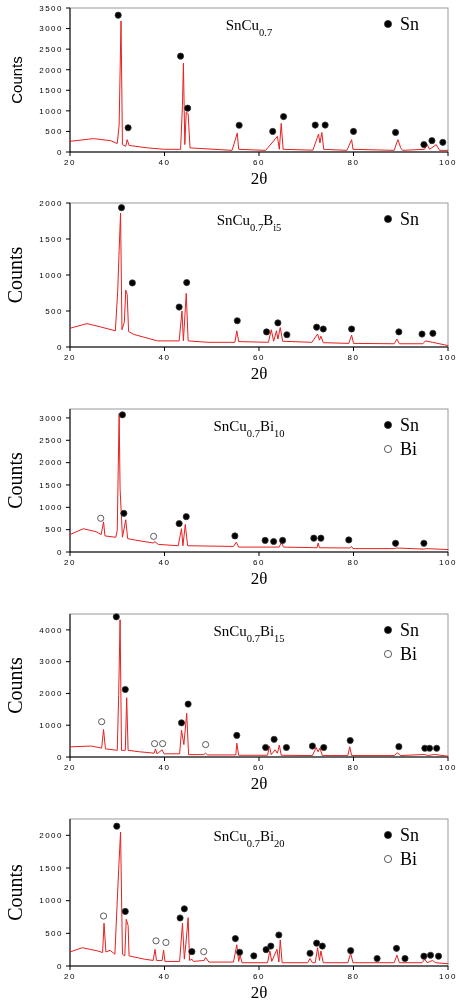 This screenshot has height=1004, width=464. What do you see at coordinates (51, 694) in the screenshot?
I see `y-tick-label: 2000` at bounding box center [51, 694].